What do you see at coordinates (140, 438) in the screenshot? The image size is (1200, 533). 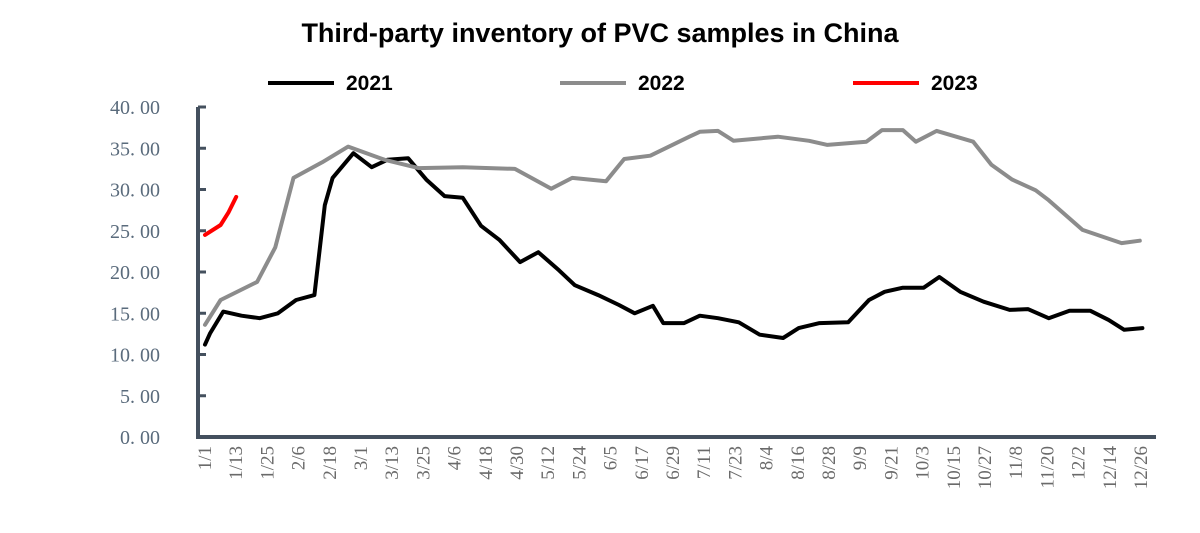 I see `y-tick-label: 0. 00` at bounding box center [140, 438].